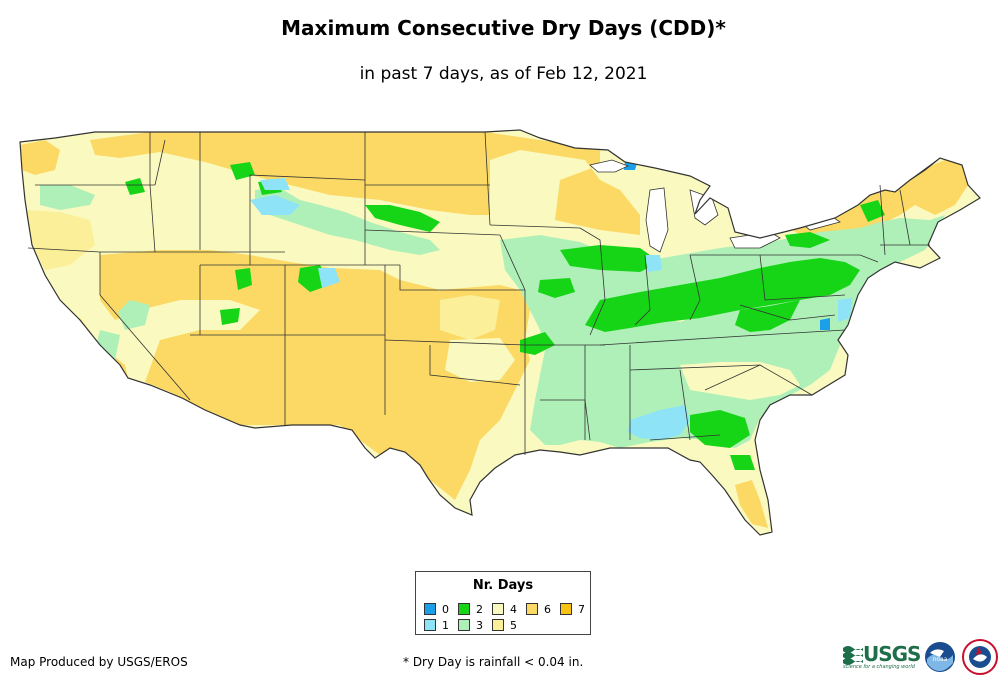 Image resolution: width=1007 pixels, height=691 pixels. What do you see at coordinates (479, 625) in the screenshot?
I see `legend-label-3: 3` at bounding box center [479, 625].